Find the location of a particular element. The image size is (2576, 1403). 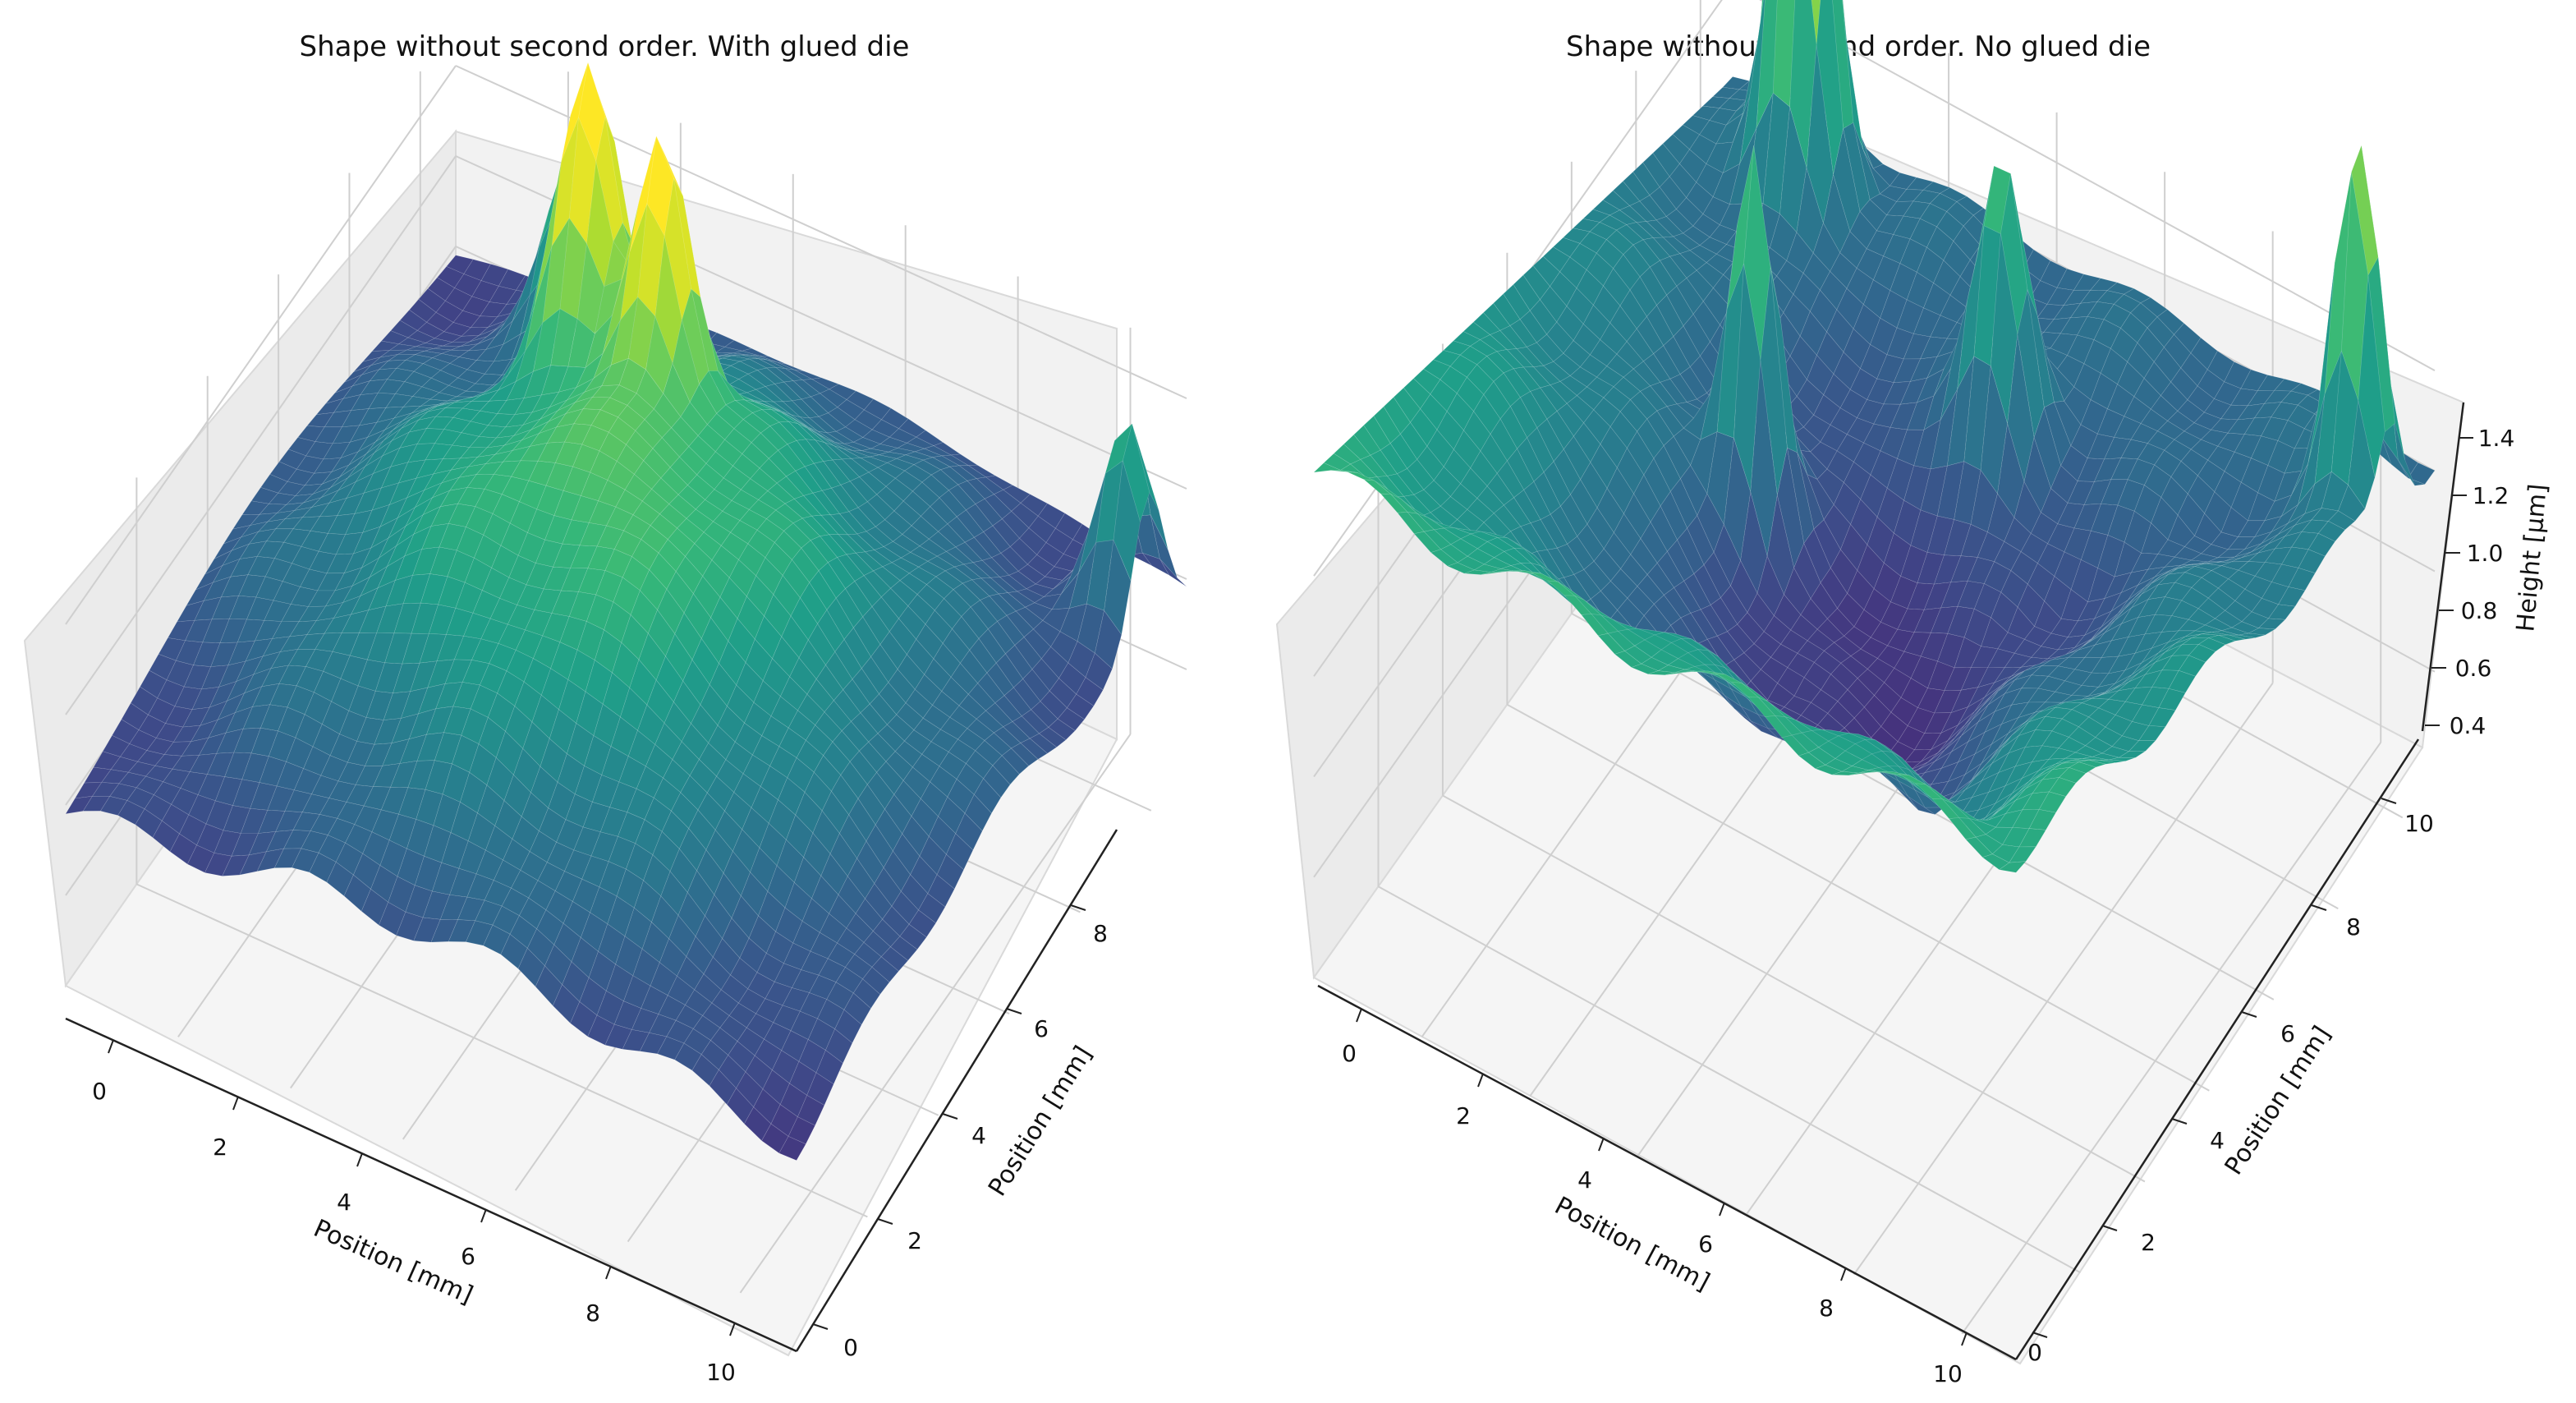

left-y-tick-label: 4 is located at coordinates (978, 1135).